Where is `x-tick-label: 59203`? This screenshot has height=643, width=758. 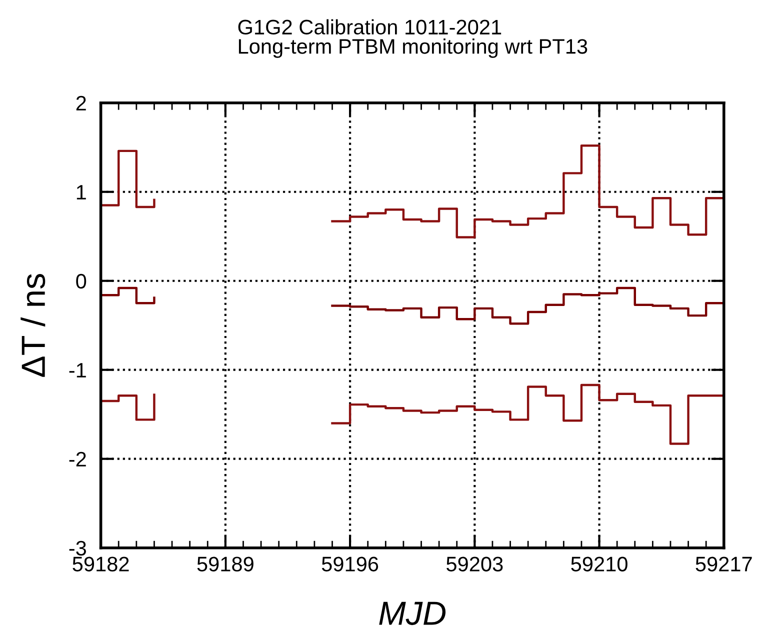 x-tick-label: 59203 is located at coordinates (474, 564).